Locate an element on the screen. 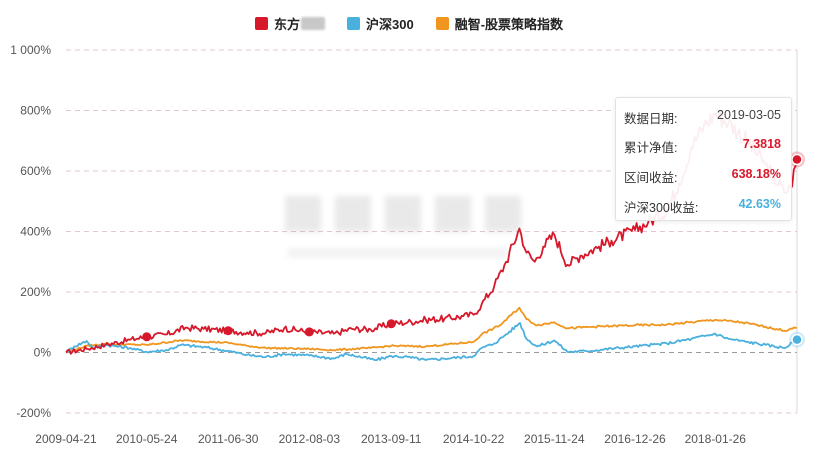 Image resolution: width=818 pixels, height=457 pixels. x-tick-label: 2011-06-30 is located at coordinates (228, 439).